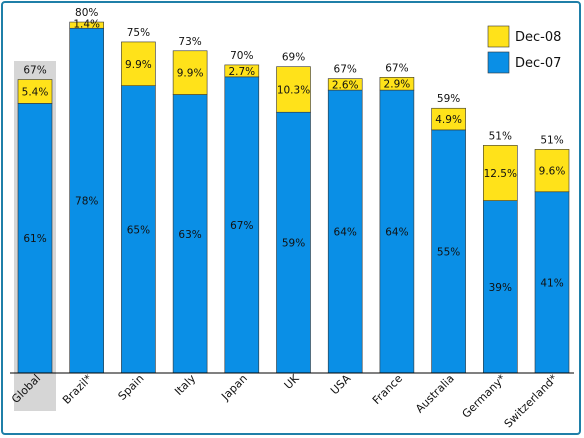 This screenshot has width=584, height=438. I want to click on label-dec07-9: 39%, so click(500, 288).